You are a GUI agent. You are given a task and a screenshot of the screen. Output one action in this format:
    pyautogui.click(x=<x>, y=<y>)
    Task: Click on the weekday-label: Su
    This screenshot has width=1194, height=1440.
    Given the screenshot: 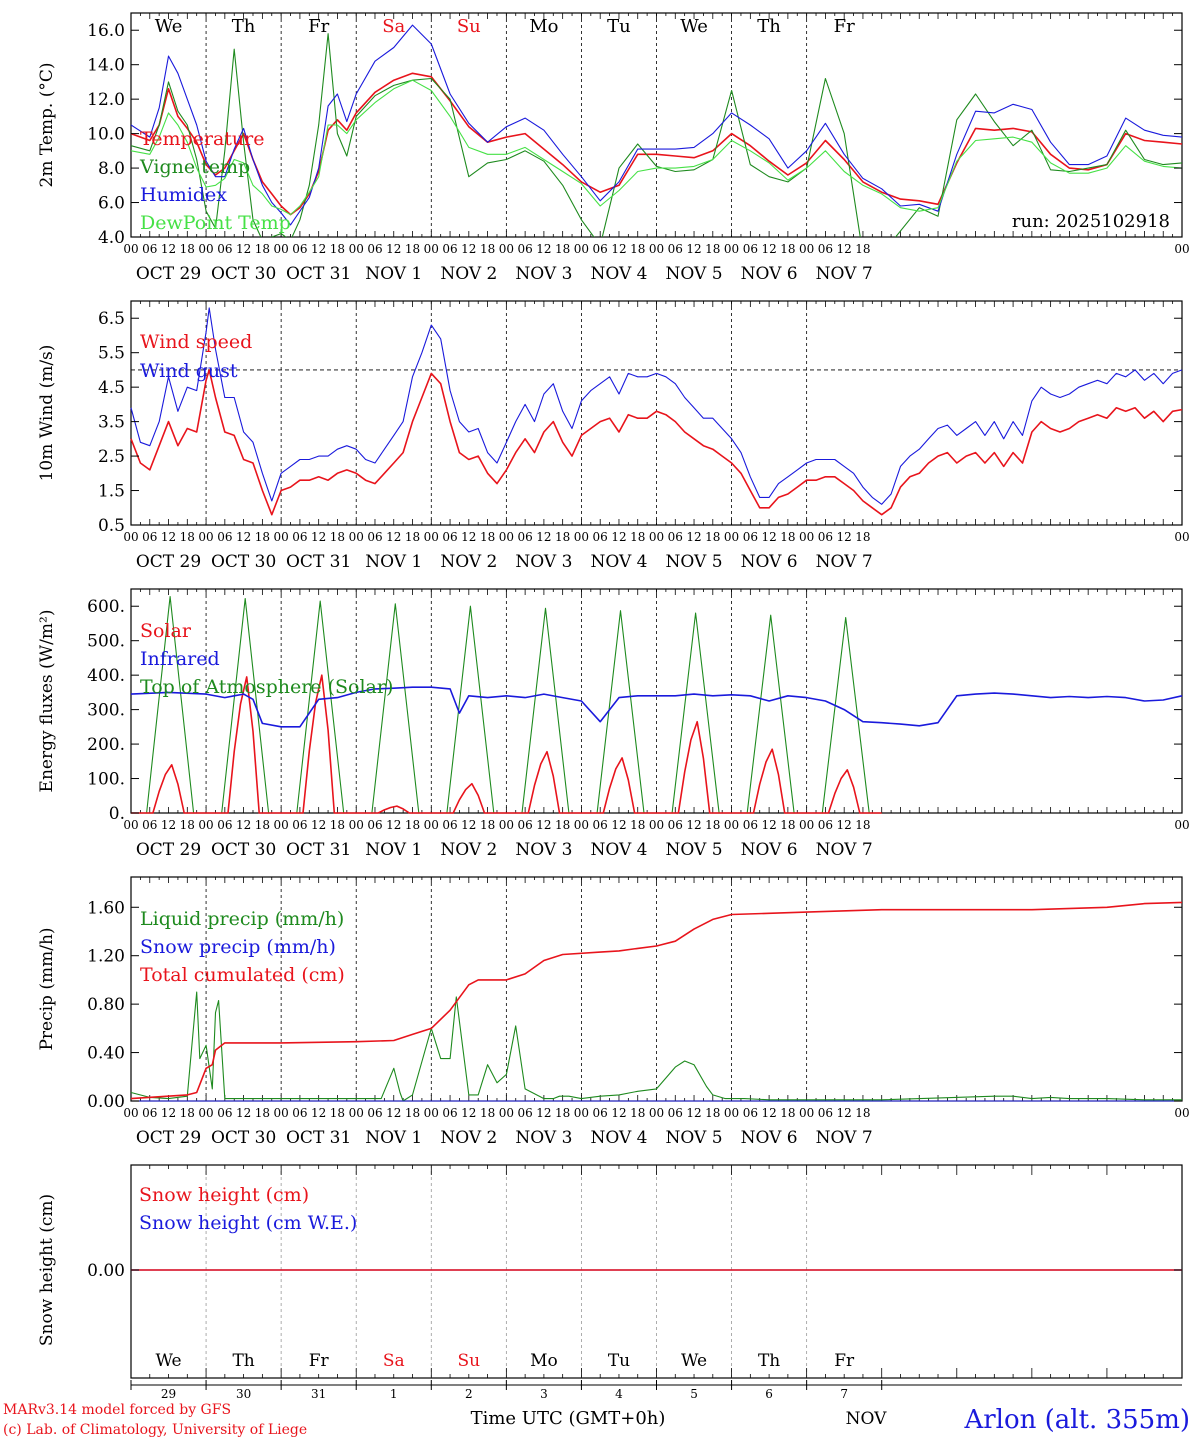 What is the action you would take?
    pyautogui.click(x=469, y=1361)
    